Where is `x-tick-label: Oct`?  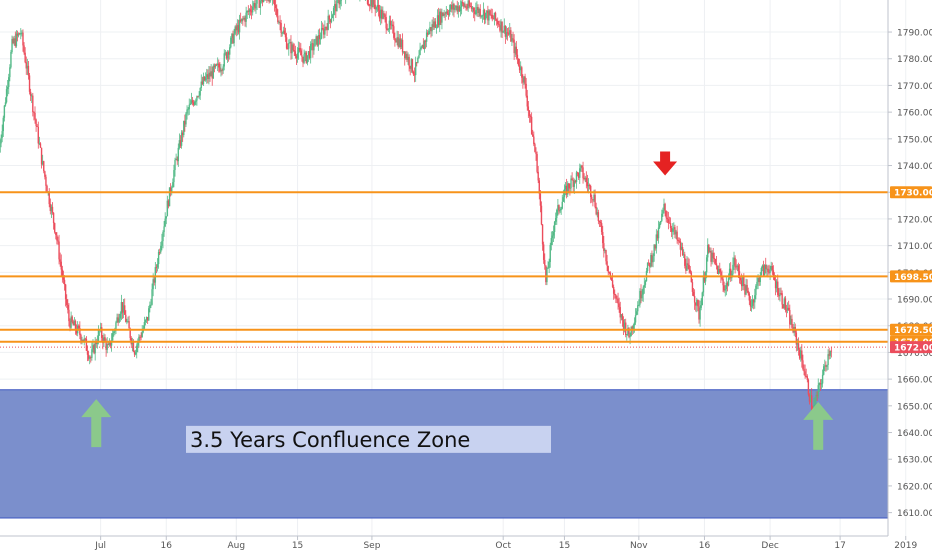 x-tick-label: Oct is located at coordinates (503, 545).